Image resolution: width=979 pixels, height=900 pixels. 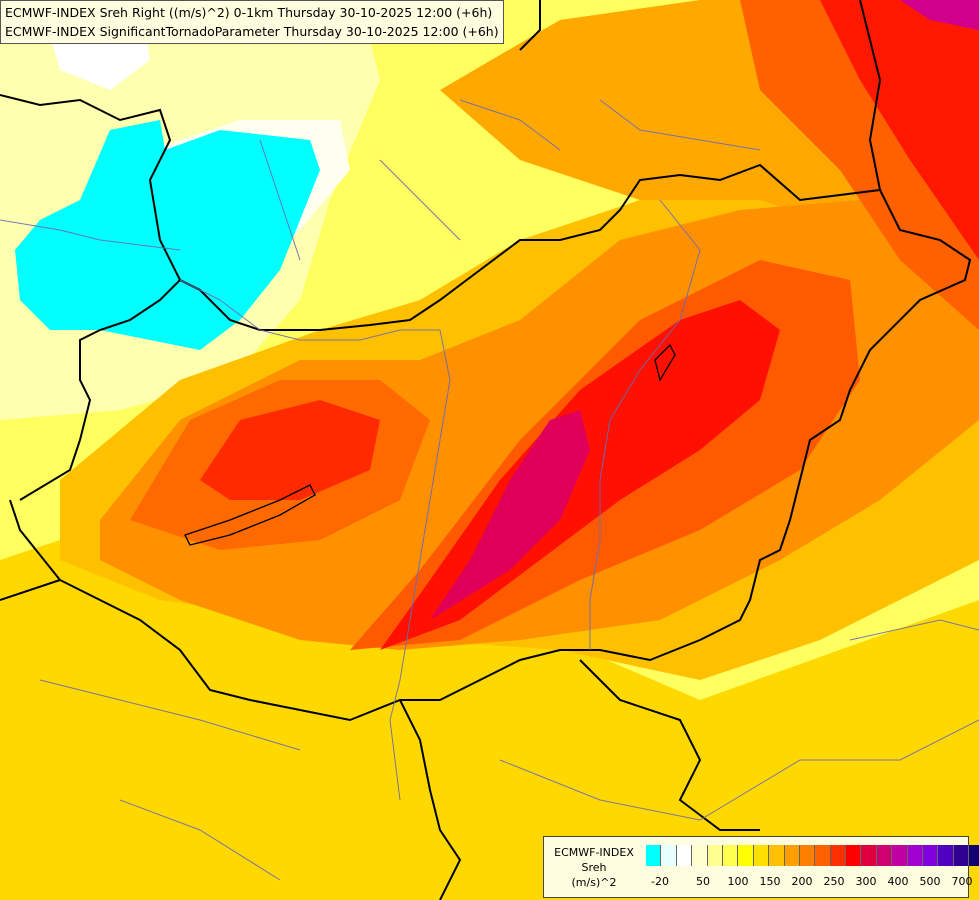 What do you see at coordinates (167, 235) in the screenshot?
I see `cyan-region` at bounding box center [167, 235].